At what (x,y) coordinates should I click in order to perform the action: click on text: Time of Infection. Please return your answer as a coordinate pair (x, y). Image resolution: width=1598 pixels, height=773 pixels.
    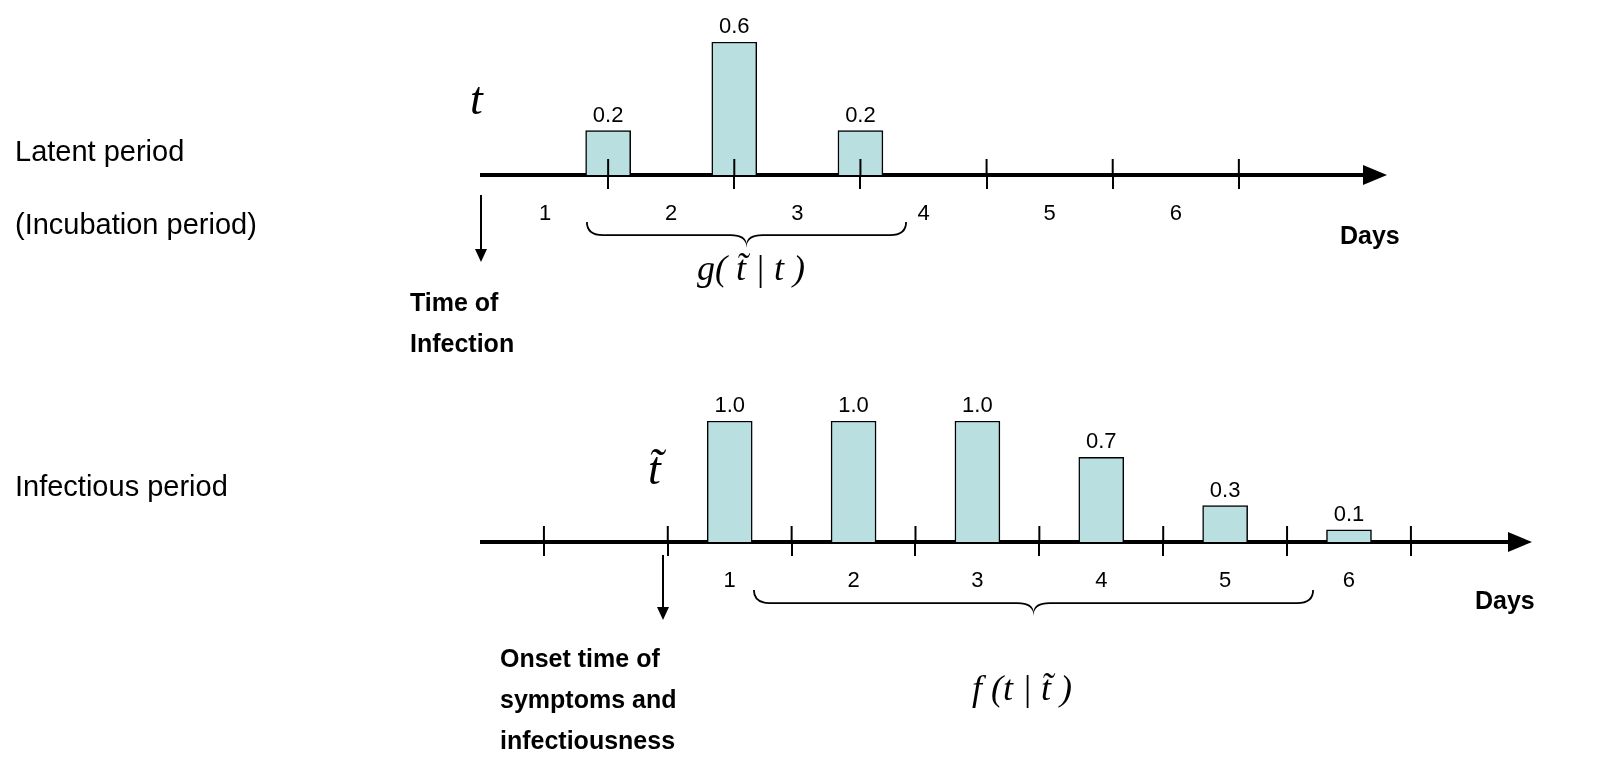
    Looking at the image, I should click on (463, 323).